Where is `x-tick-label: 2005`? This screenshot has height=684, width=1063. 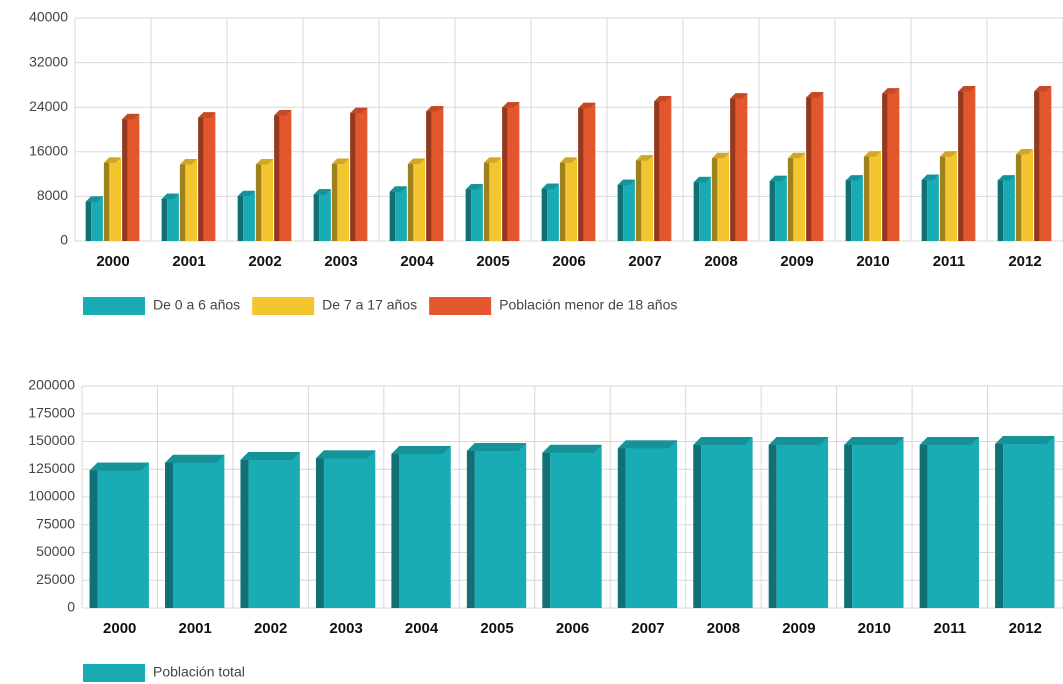
x-tick-label: 2005 is located at coordinates (496, 628).